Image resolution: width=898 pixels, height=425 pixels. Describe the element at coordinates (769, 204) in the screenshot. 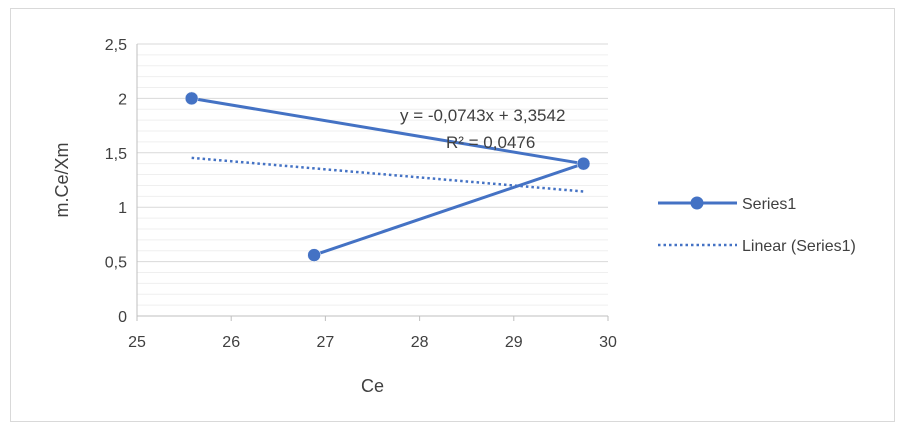

I see `legend-series1-label: Series1` at that location.